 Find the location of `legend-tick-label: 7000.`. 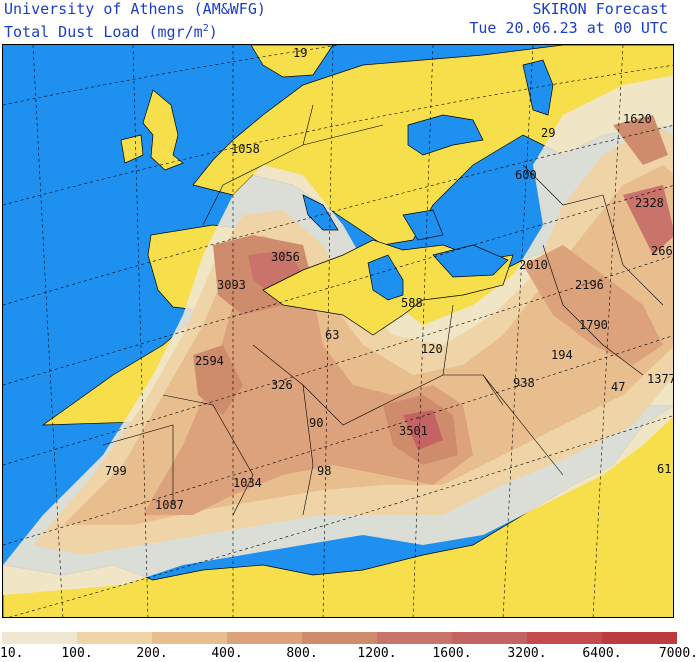

legend-tick-label: 7000. is located at coordinates (678, 653).